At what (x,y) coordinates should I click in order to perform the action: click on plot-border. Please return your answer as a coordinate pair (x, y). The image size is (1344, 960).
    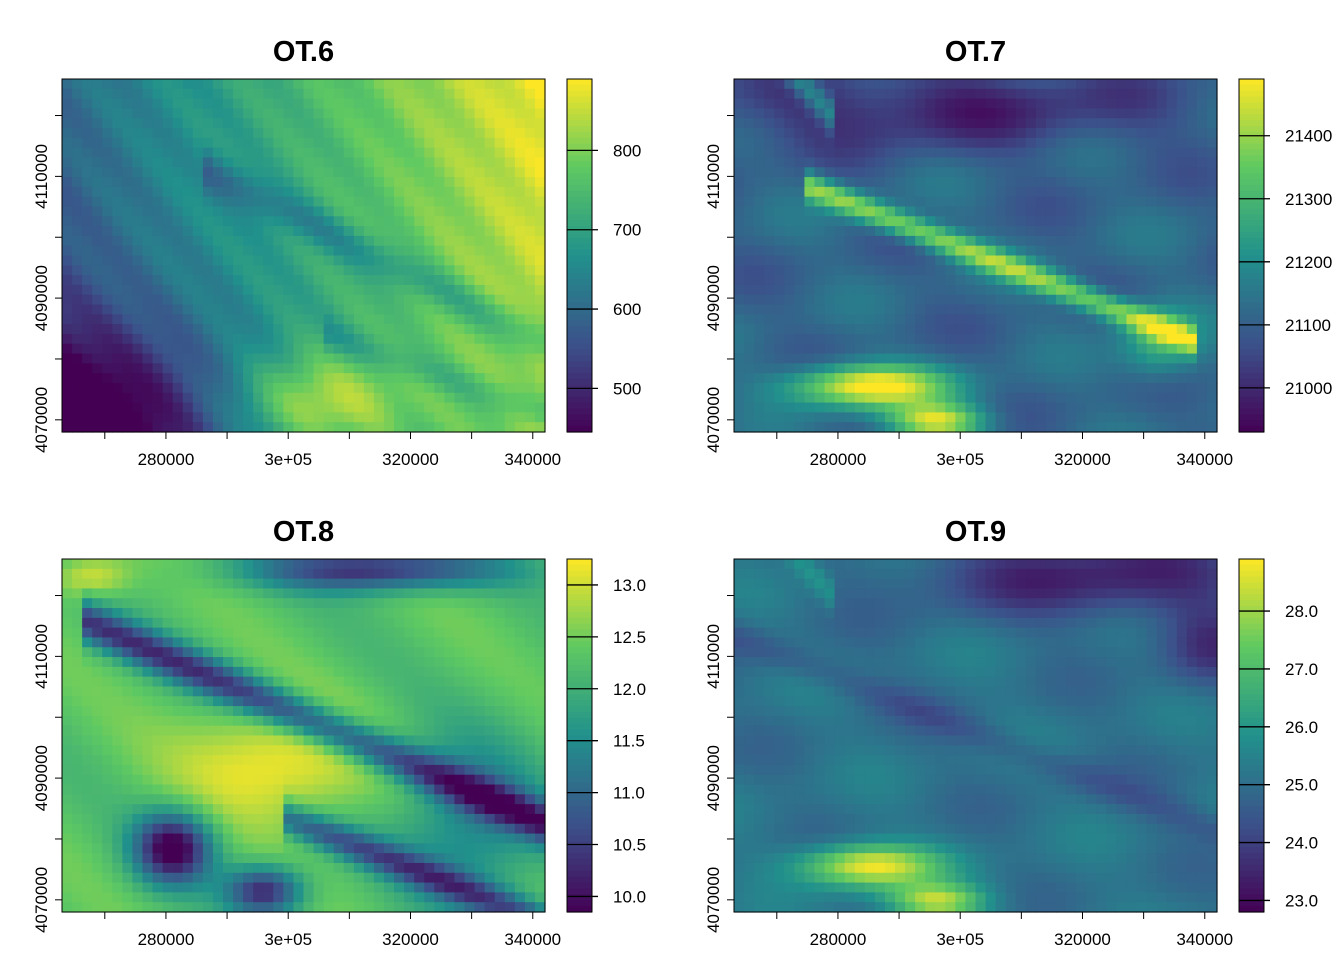
    Looking at the image, I should click on (303, 255).